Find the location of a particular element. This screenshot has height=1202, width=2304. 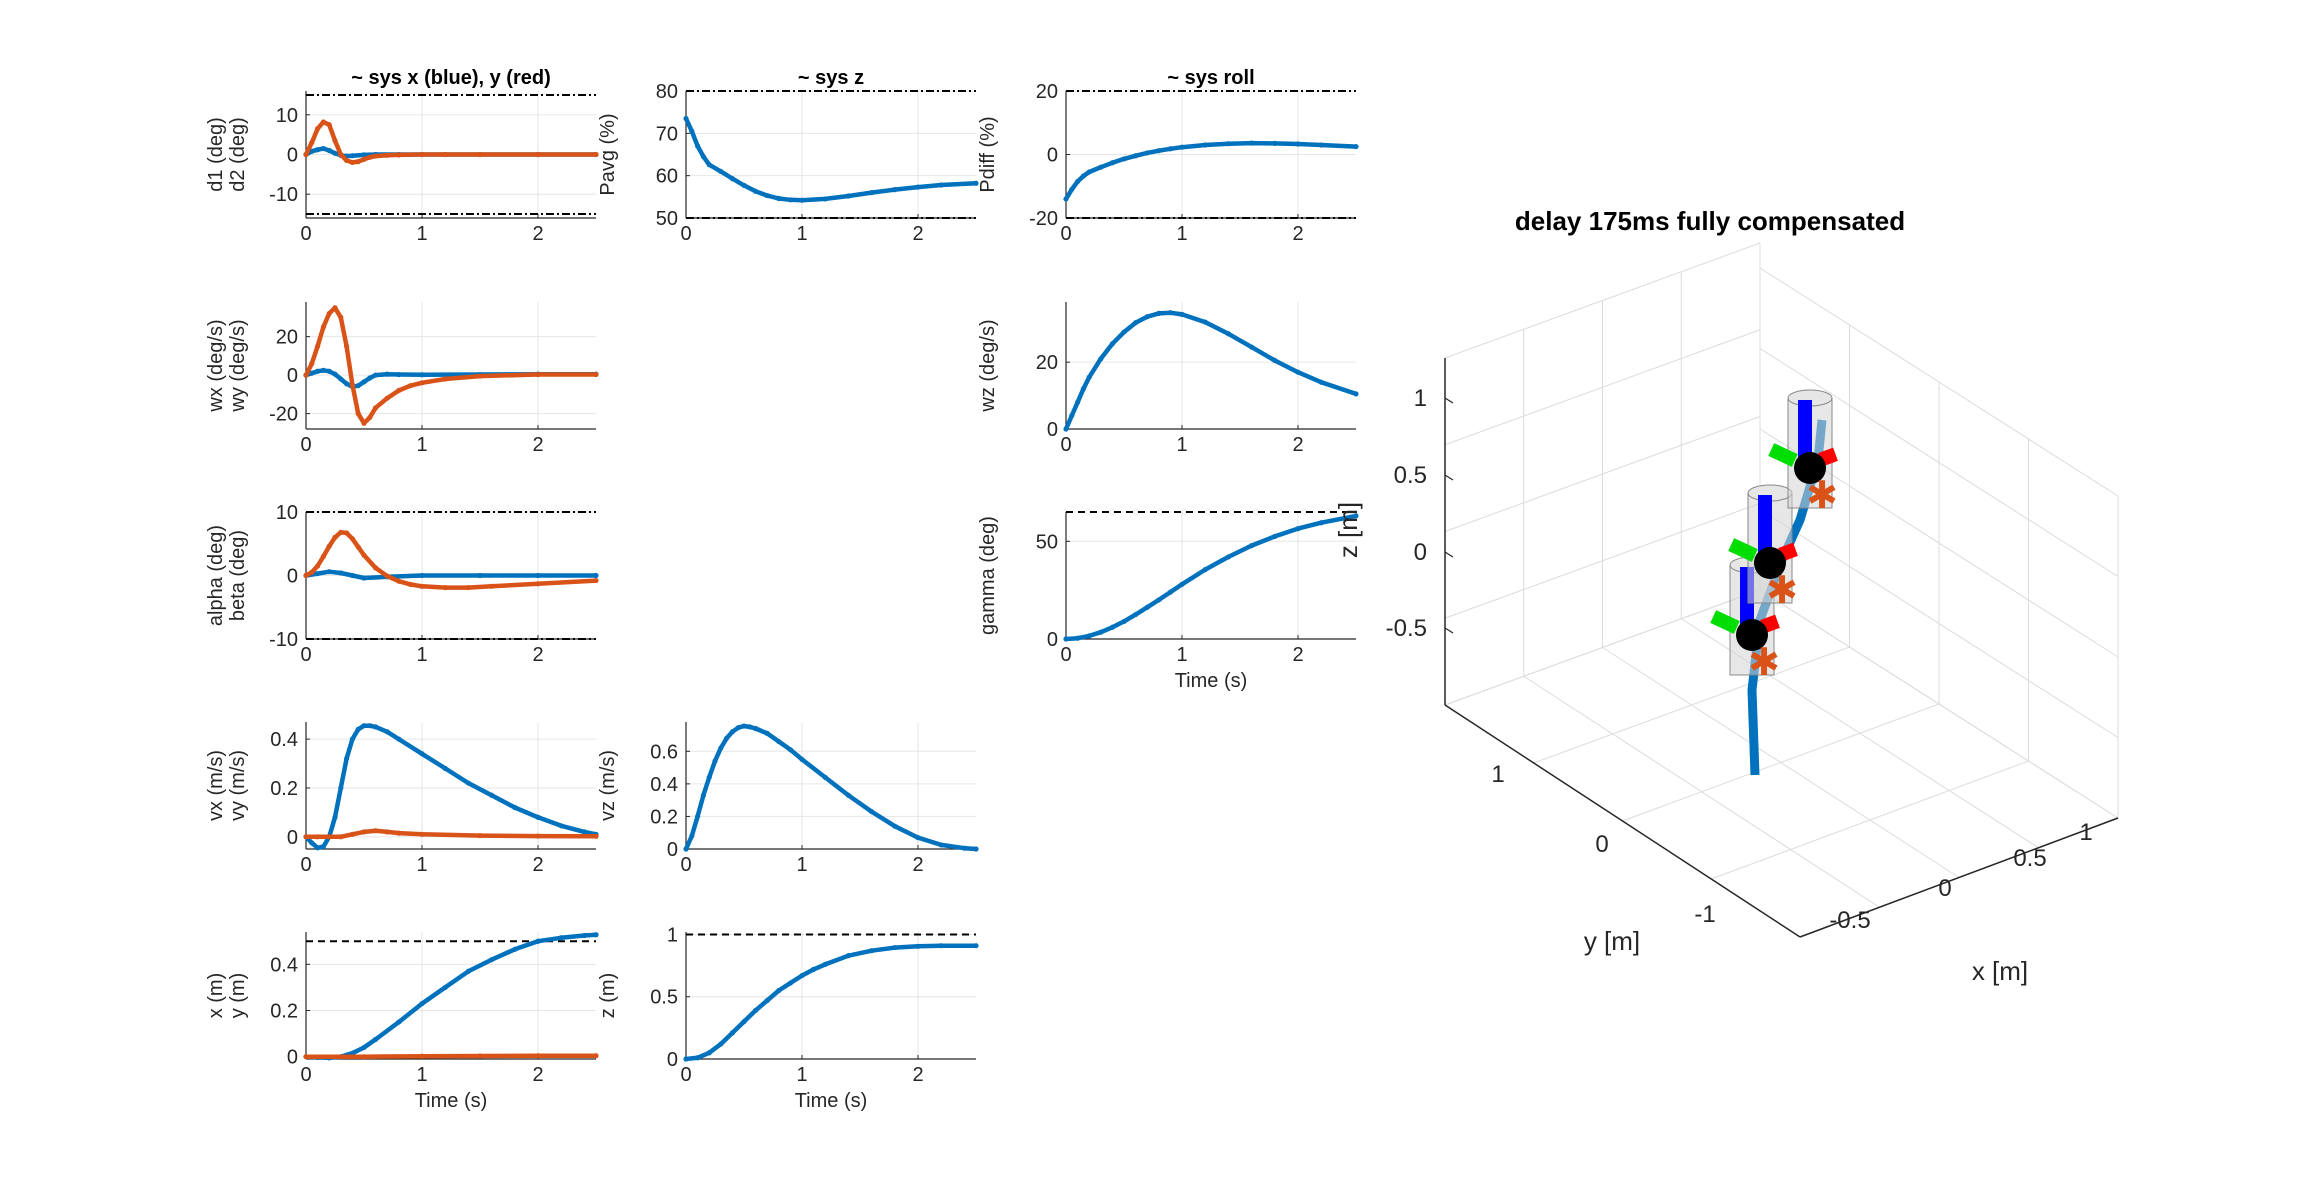

z-tick is located at coordinates (1449, 400).